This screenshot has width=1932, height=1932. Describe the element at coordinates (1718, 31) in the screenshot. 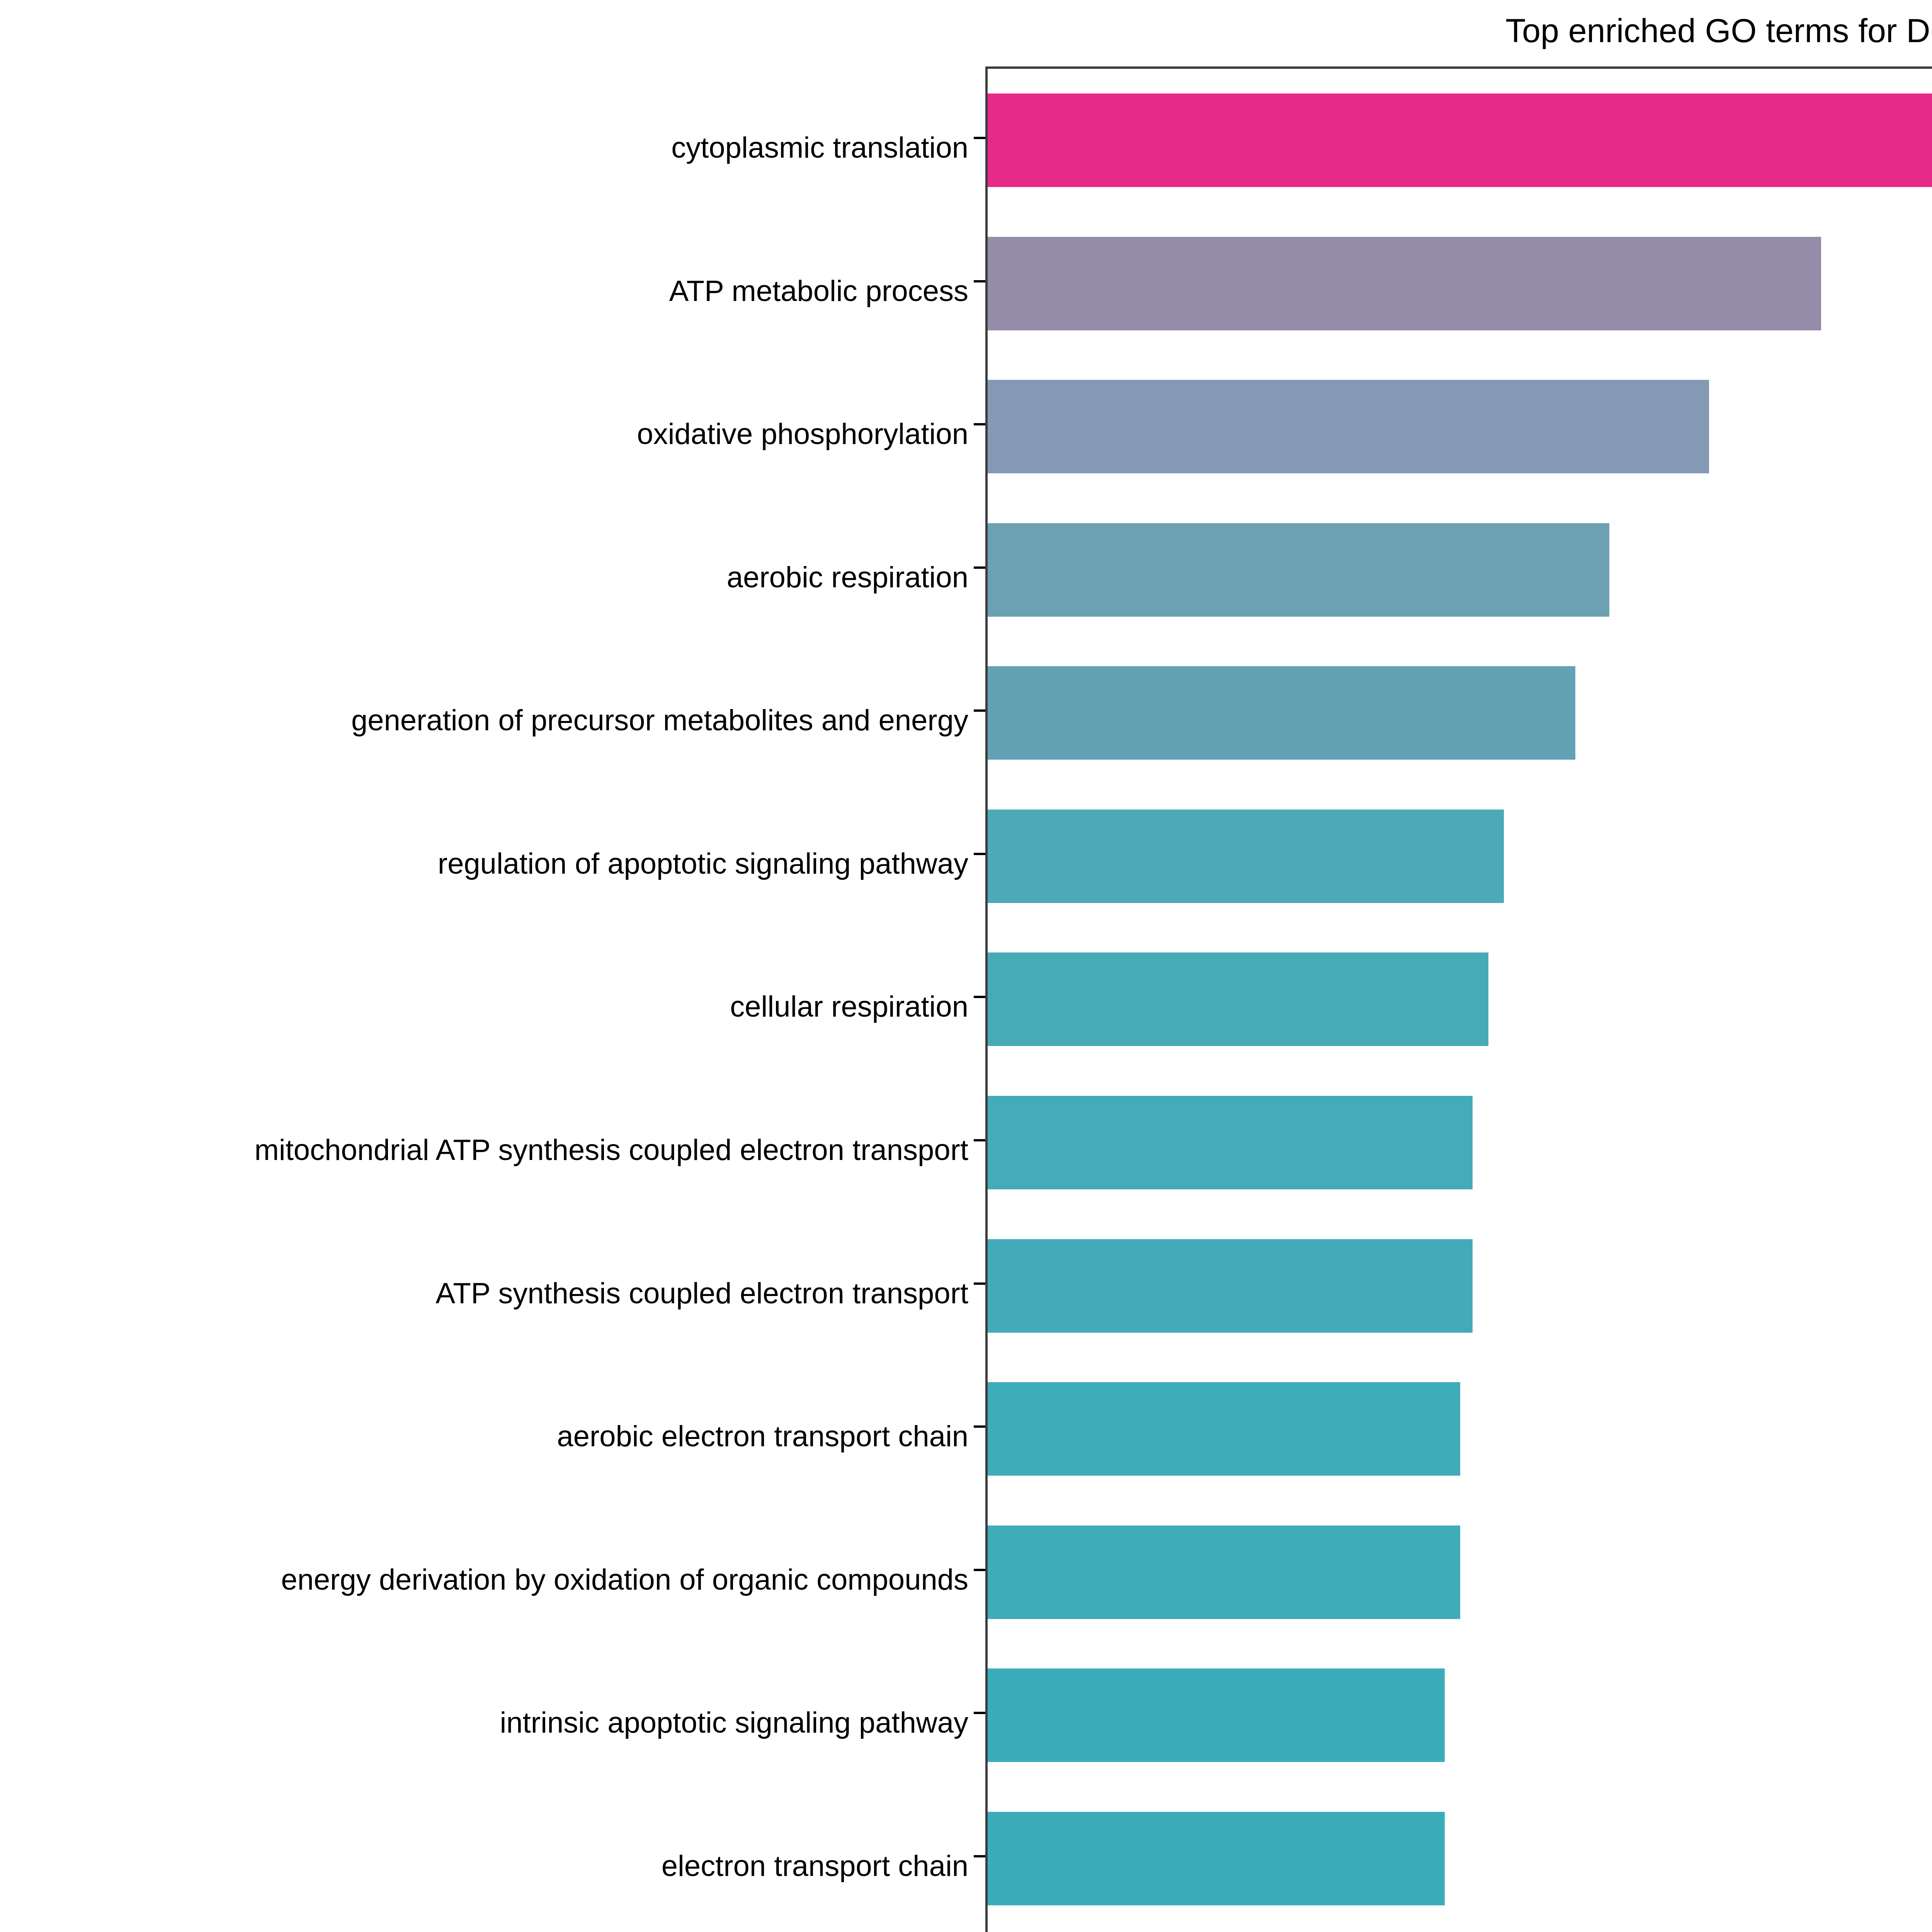

I see `chart-title: Top enriched GO terms for DCIS` at that location.